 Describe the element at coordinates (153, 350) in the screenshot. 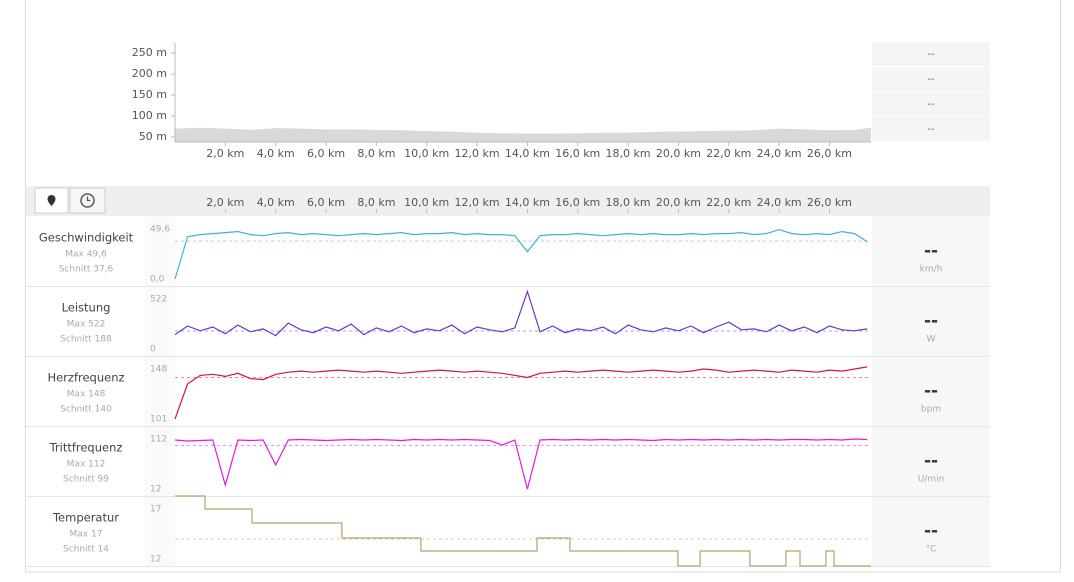

I see `y-tick-label: 0` at that location.